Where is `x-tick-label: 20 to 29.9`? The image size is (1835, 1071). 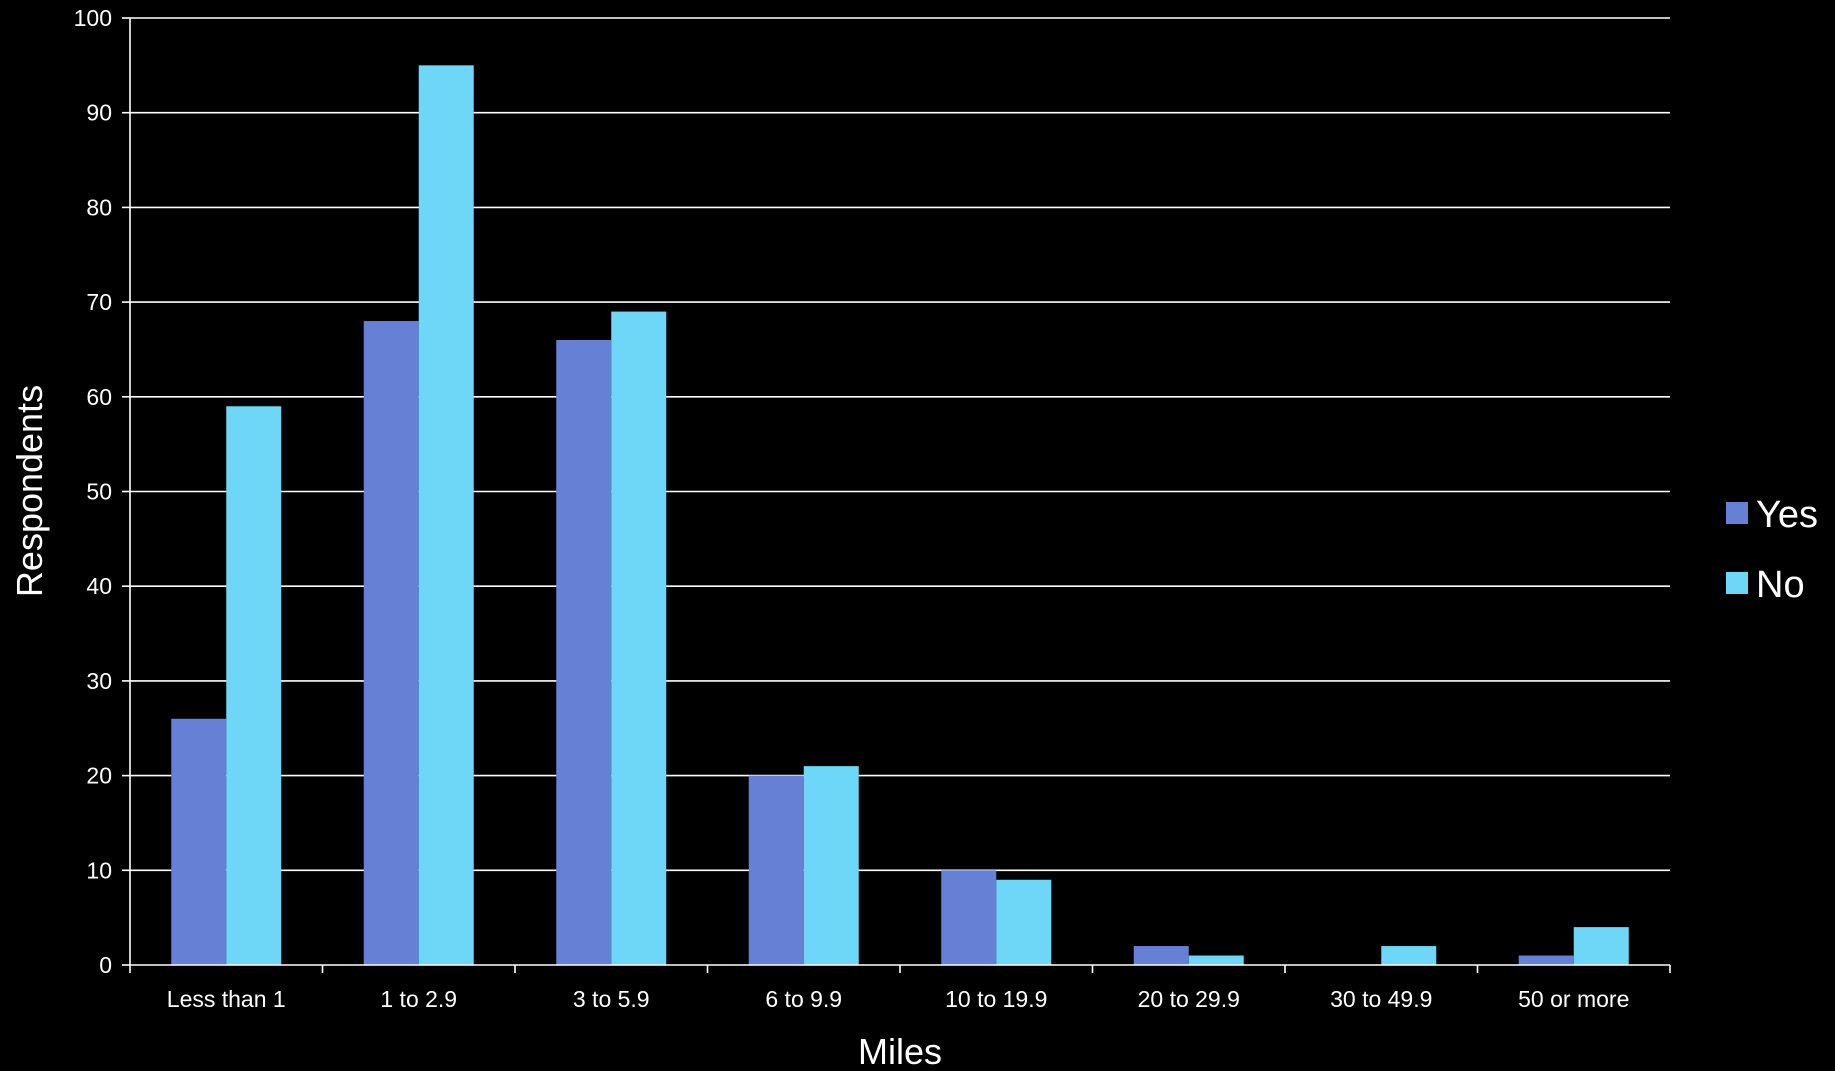 x-tick-label: 20 to 29.9 is located at coordinates (1189, 999).